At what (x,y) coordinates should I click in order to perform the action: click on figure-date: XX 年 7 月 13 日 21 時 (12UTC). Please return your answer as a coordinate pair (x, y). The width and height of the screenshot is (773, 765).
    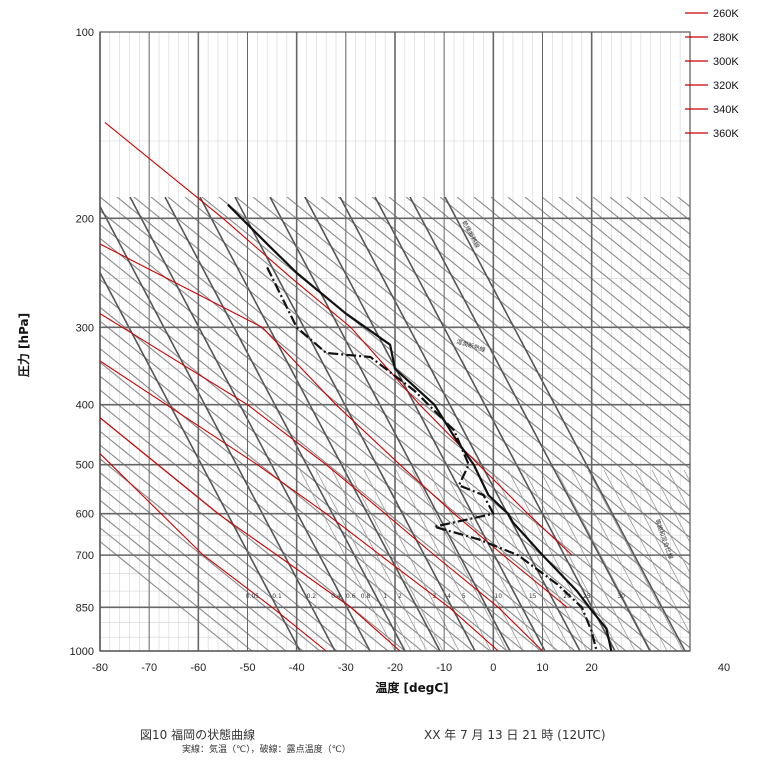
    Looking at the image, I should click on (515, 734).